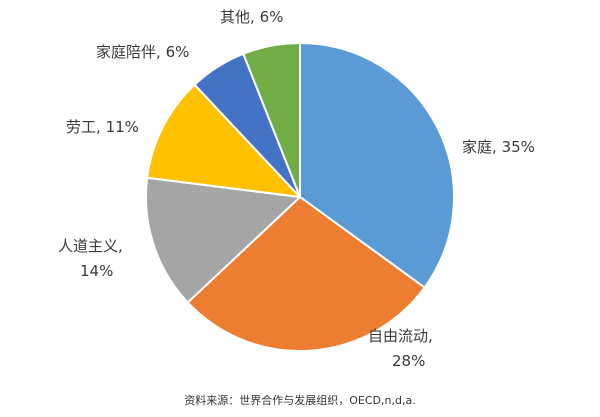 The image size is (600, 417). What do you see at coordinates (400, 336) in the screenshot?
I see `data-label-free-movement-name: 自由流动,` at bounding box center [400, 336].